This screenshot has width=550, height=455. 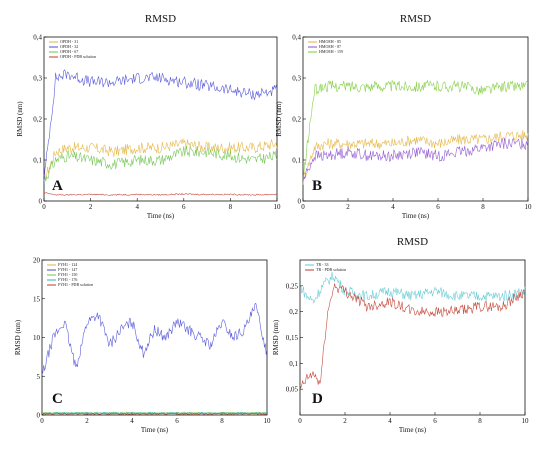 I want to click on plot-frame, so click(x=412, y=337).